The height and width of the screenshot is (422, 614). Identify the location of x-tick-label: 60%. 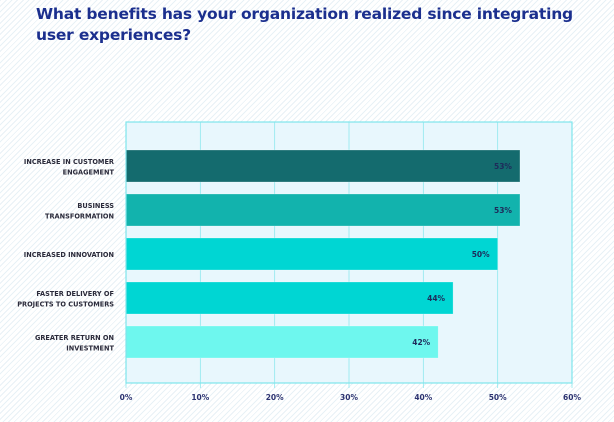
(572, 397).